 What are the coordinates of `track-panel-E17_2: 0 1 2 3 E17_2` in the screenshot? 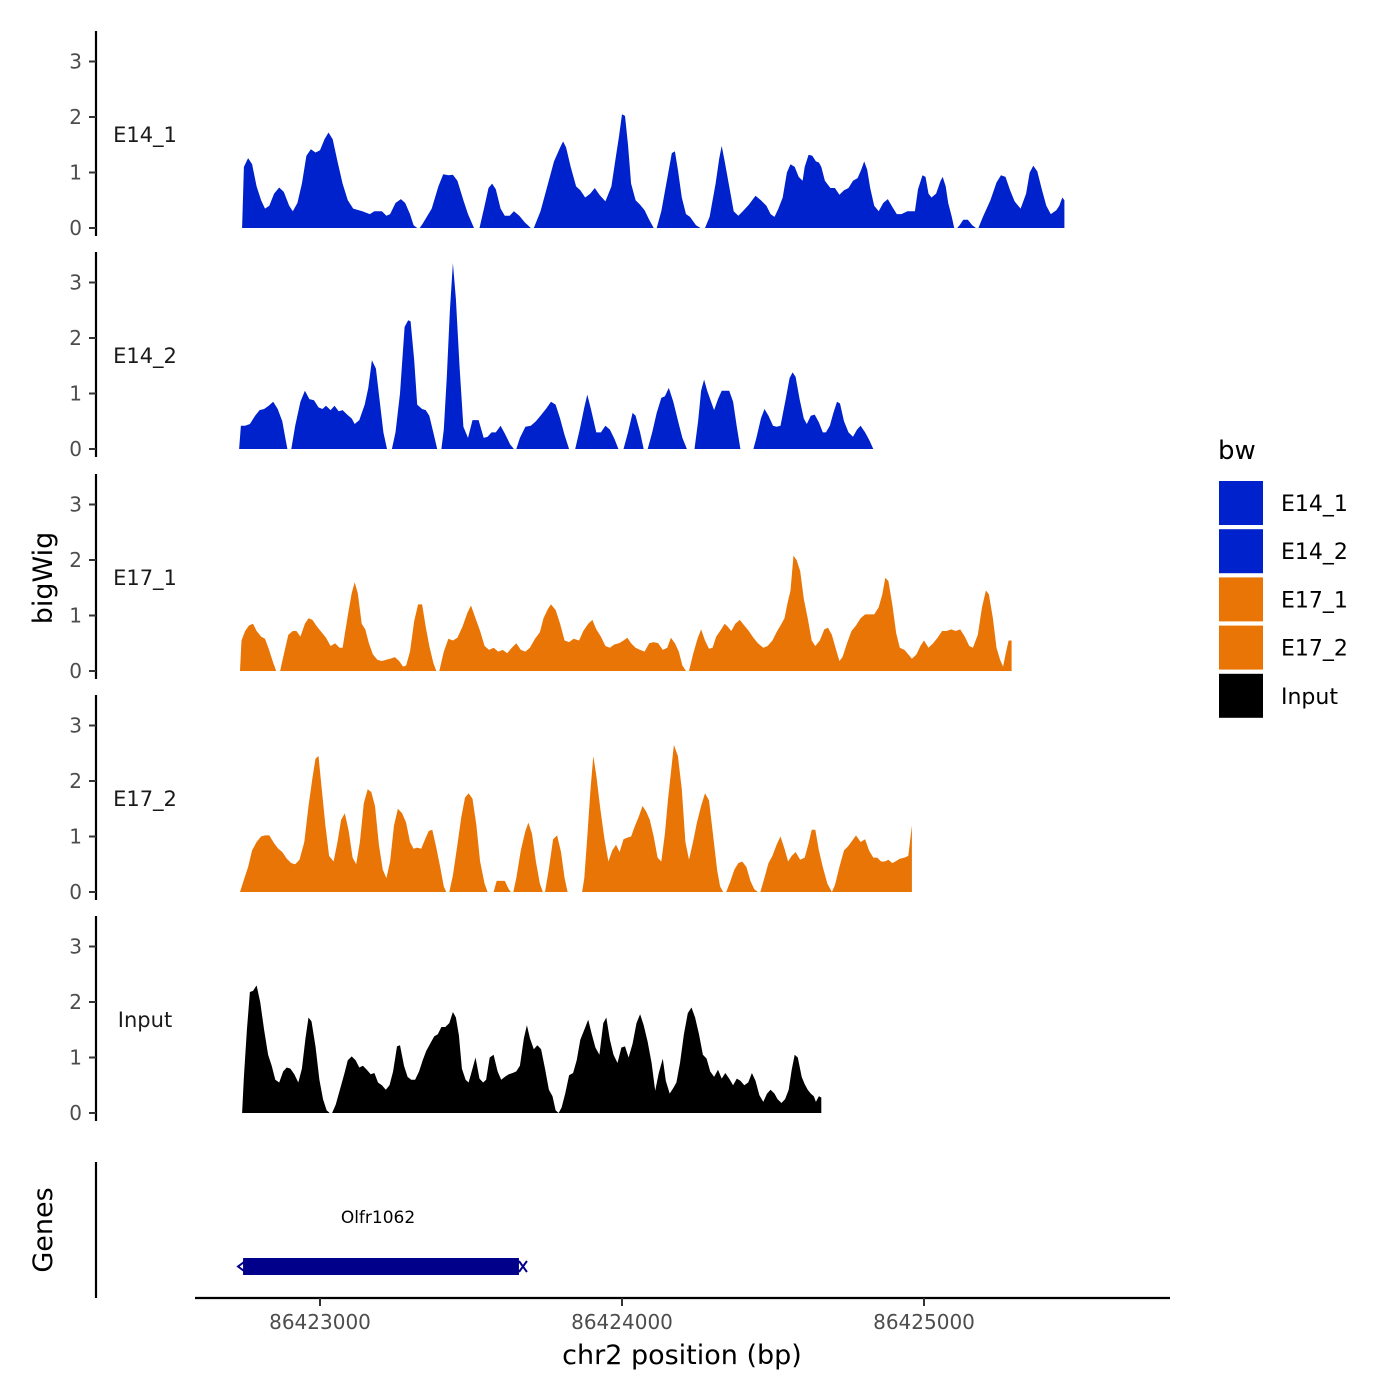 It's located at (490, 799).